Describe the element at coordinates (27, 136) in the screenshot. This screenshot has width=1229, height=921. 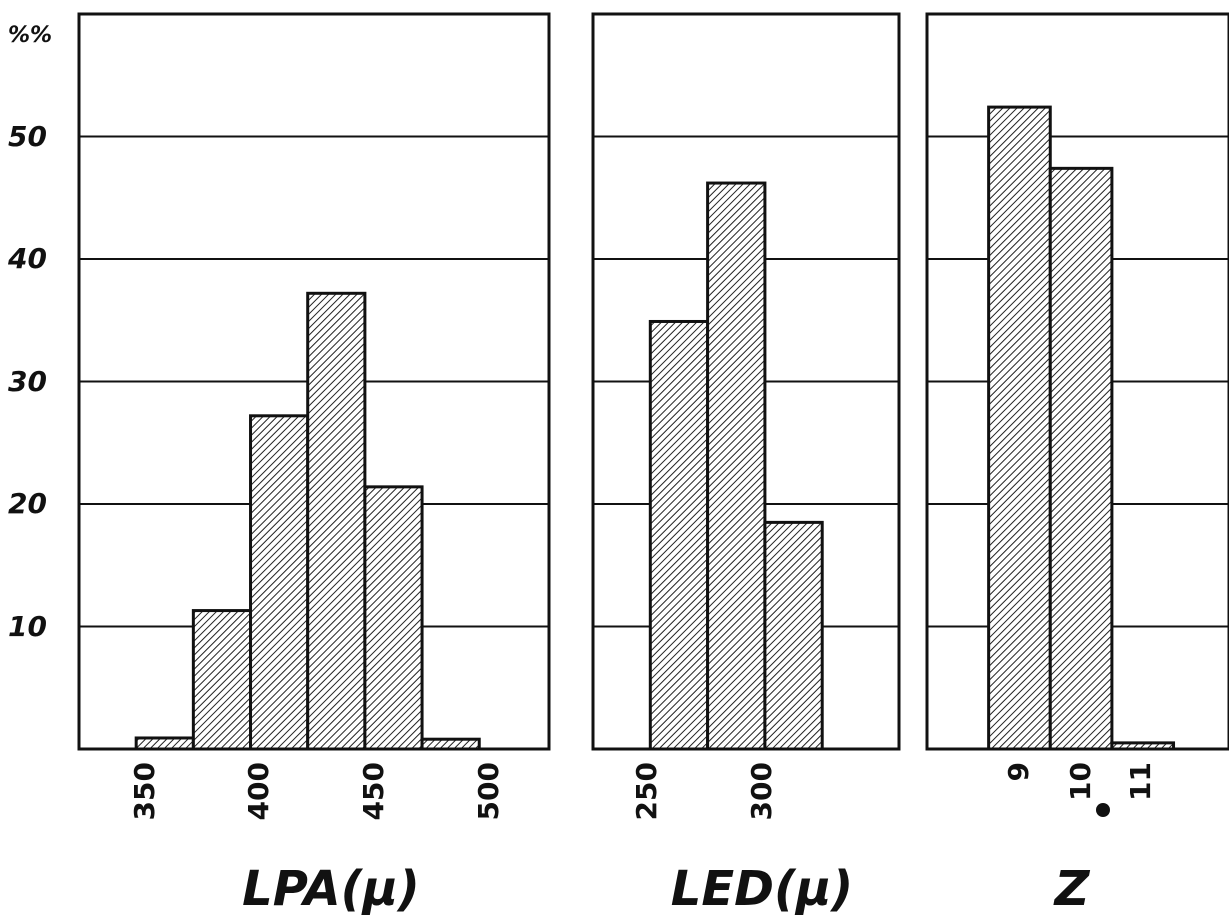
I see `y-tick-label: 50` at that location.